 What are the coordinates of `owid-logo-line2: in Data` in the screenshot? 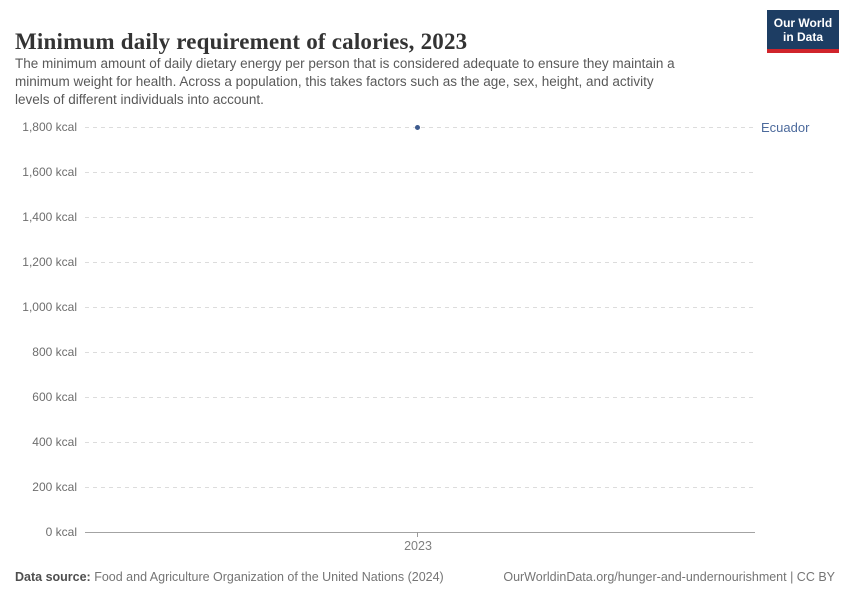 It's located at (802, 37).